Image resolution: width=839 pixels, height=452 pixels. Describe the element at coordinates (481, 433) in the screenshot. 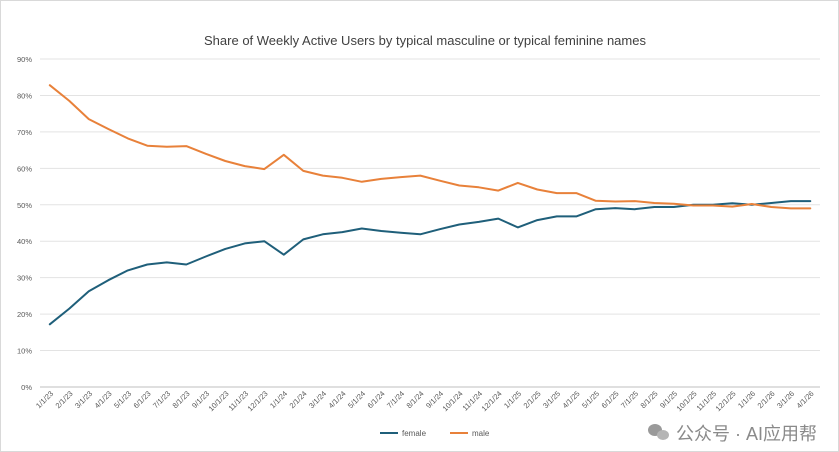

I see `legend-label-male: male` at that location.